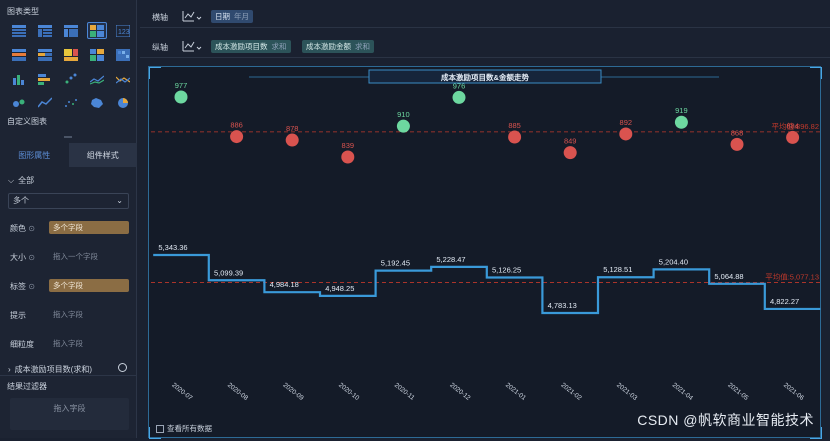 Image resolution: width=830 pixels, height=441 pixels. I want to click on series-item: › 成本激励项目数(求和), so click(50, 369).